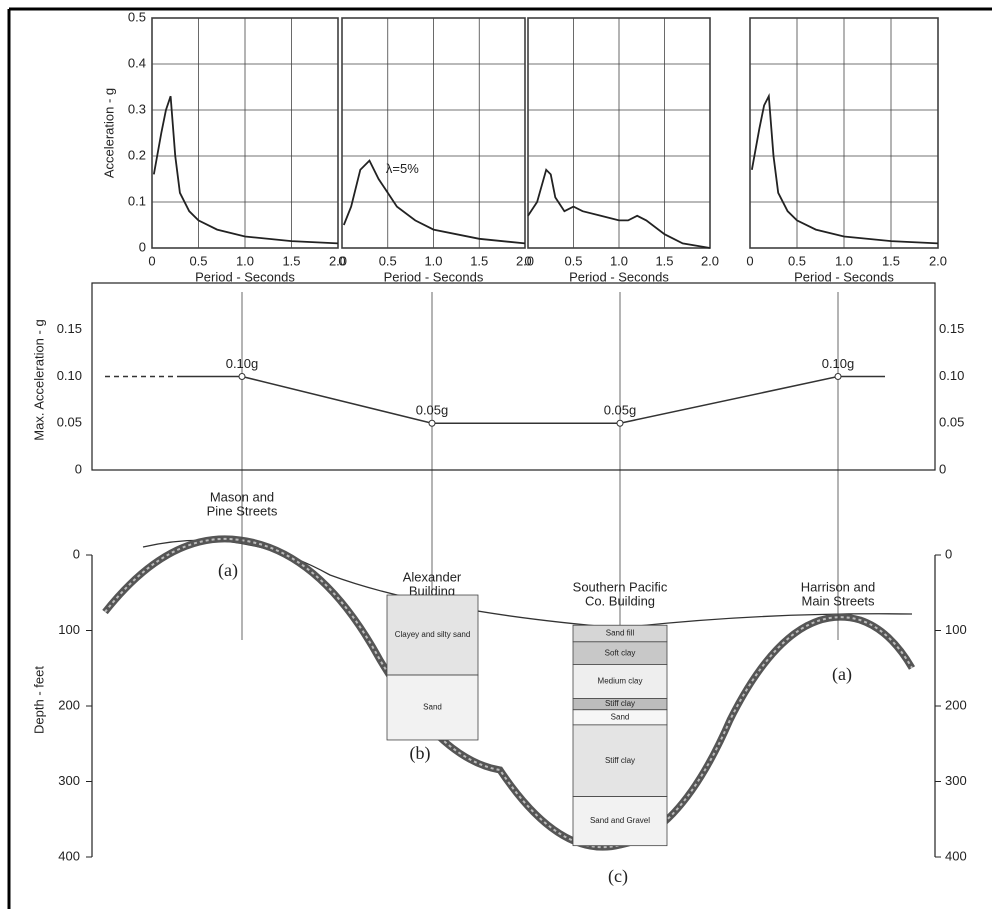  What do you see at coordinates (432, 576) in the screenshot?
I see `location-name: Alexander` at bounding box center [432, 576].